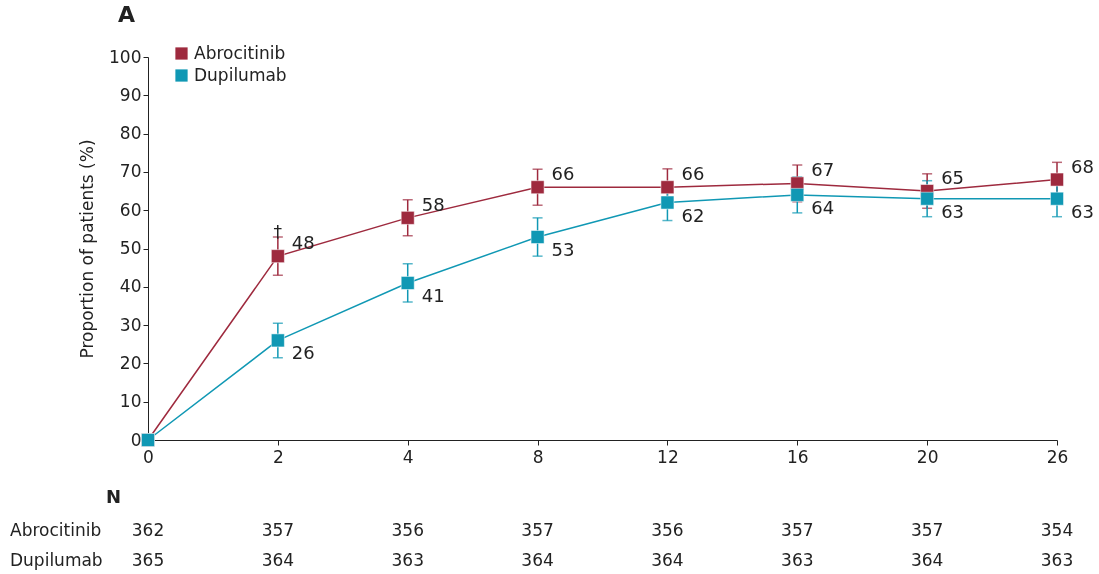  Describe the element at coordinates (130, 401) in the screenshot. I see `y-tick-label: 10` at that location.